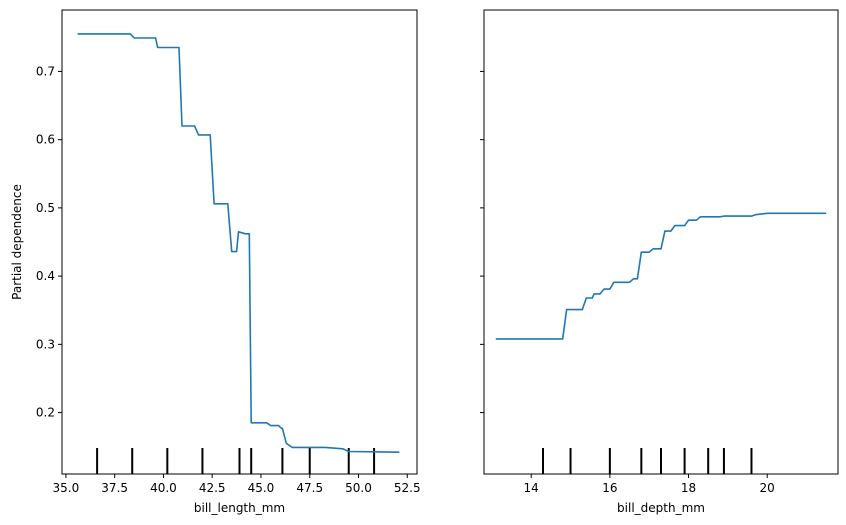 This screenshot has width=846, height=525. Describe the element at coordinates (688, 488) in the screenshot. I see `x-tick-label: 18` at that location.